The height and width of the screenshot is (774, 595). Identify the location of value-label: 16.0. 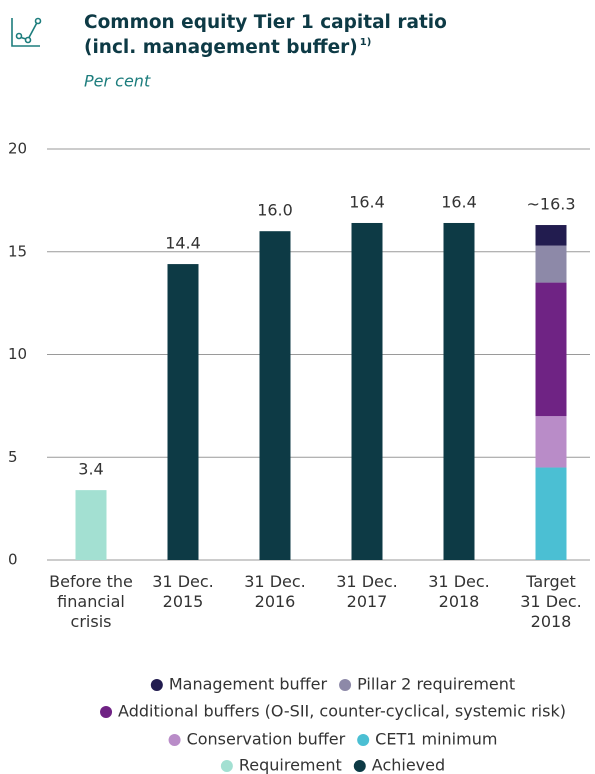
(275, 210).